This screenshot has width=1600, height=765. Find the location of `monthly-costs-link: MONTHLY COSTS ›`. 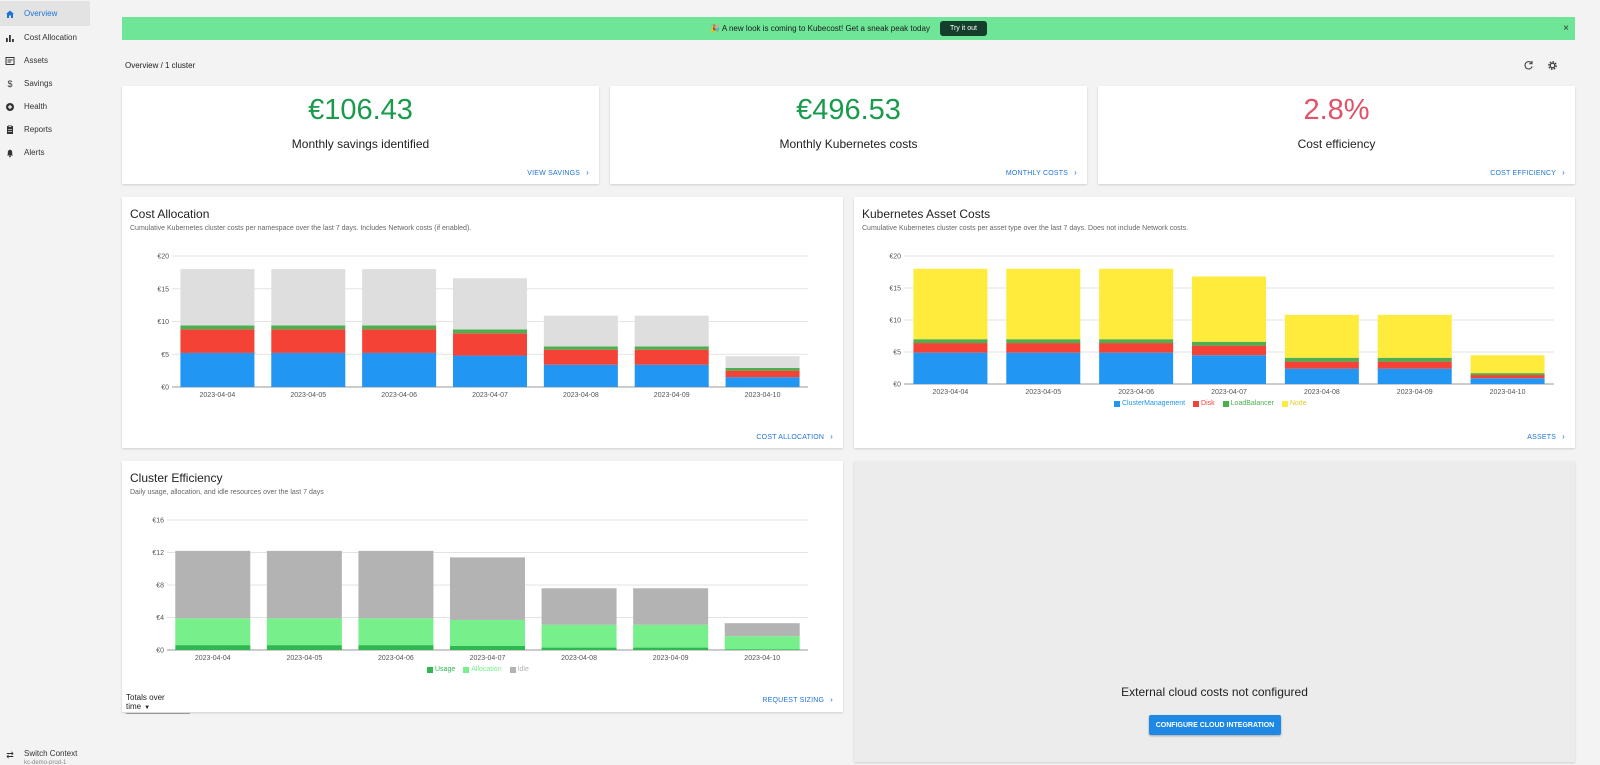

monthly-costs-link: MONTHLY COSTS › is located at coordinates (1041, 172).